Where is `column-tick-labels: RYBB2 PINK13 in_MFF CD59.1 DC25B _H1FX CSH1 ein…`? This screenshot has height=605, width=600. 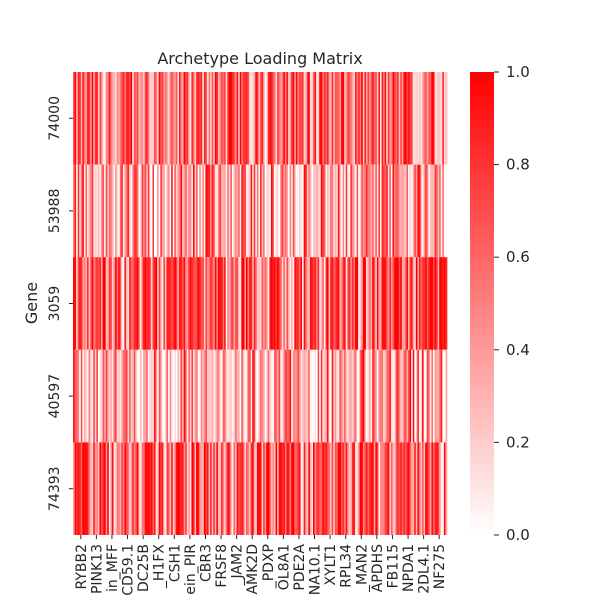 column-tick-labels: RYBB2 PINK13 in_MFF CD59.1 DC25B _H1FX CSH1 ein… is located at coordinates (261, 565).